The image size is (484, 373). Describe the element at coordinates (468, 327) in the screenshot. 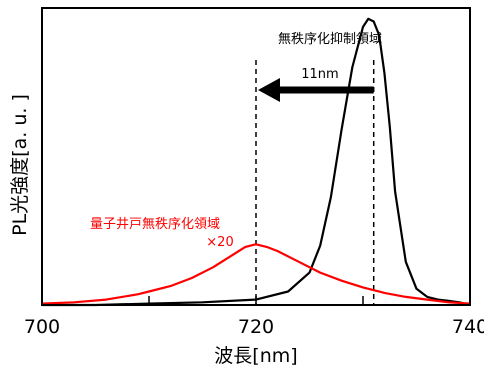

I see `x-tick-label-2: 740` at that location.